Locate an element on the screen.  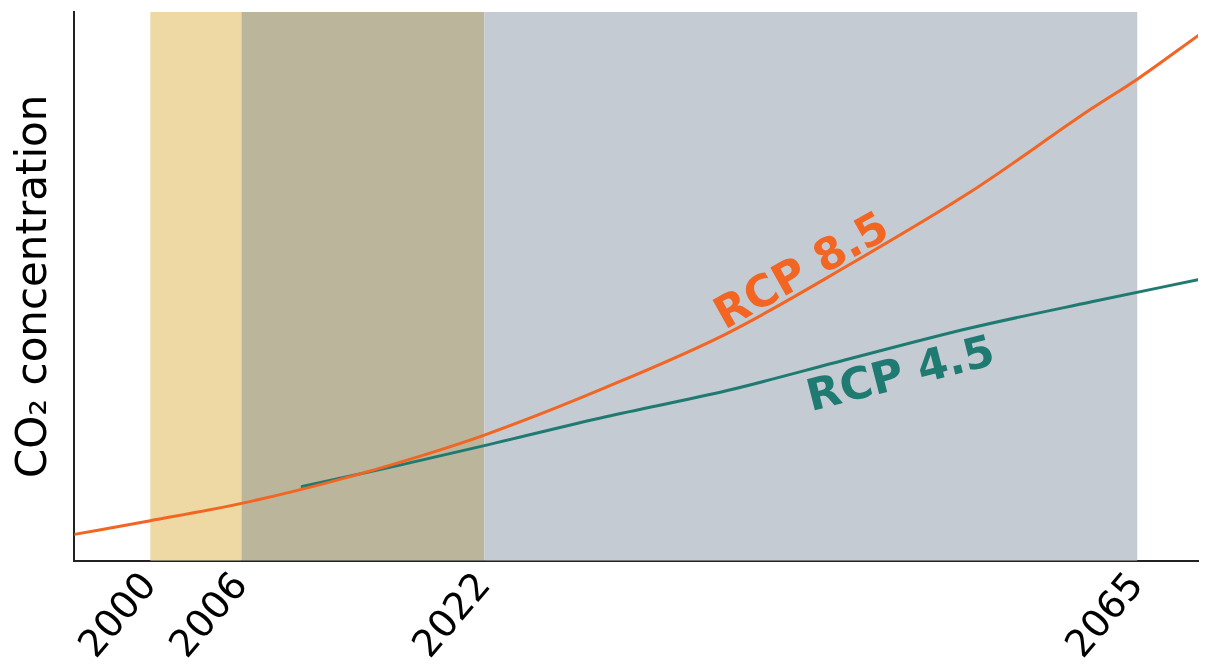
y-axis-title: CO₂ concentration is located at coordinates (32, 286).